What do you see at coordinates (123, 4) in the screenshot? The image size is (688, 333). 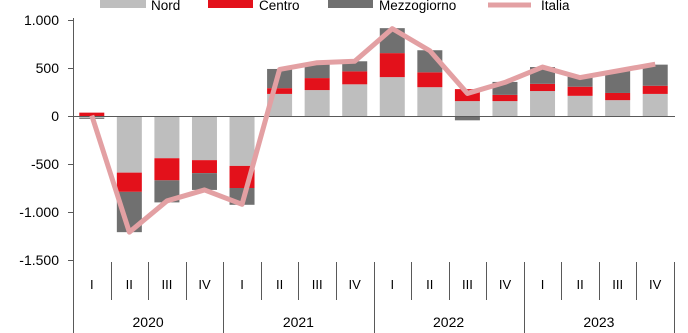 I see `legend-swatch-nord` at bounding box center [123, 4].